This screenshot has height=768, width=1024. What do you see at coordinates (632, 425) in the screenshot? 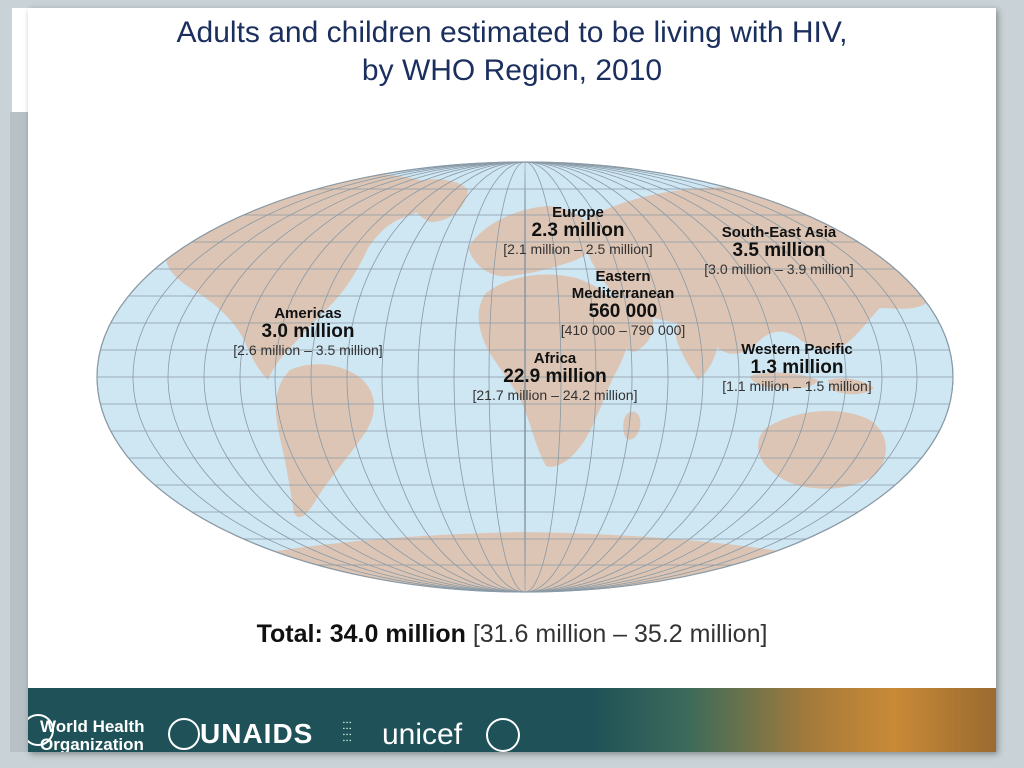
I see `landmass-madagascar` at bounding box center [632, 425].